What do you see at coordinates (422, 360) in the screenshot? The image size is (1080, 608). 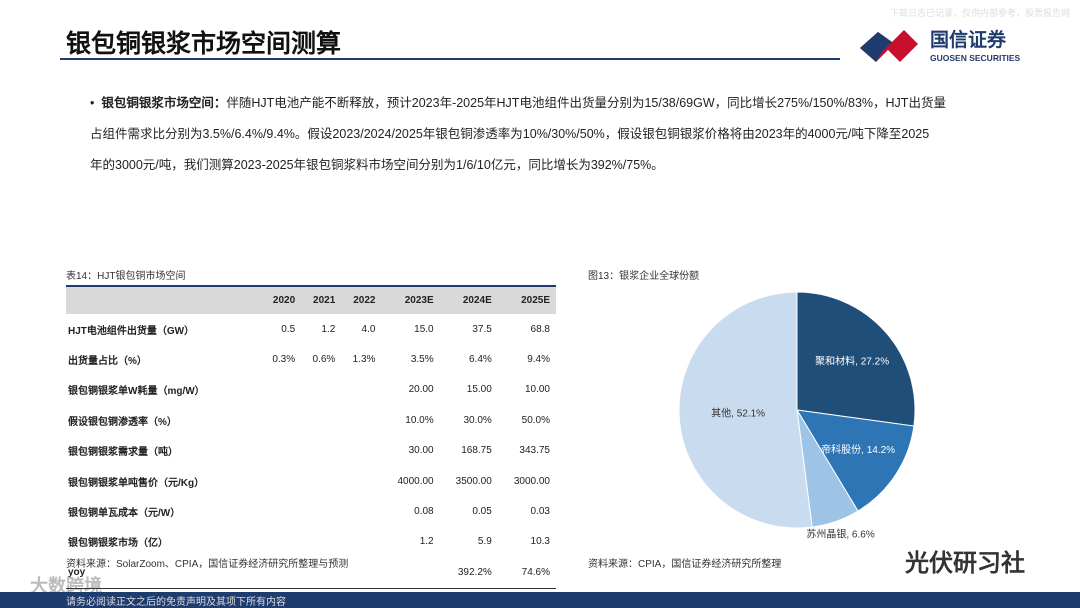 I see `cell: 3.5%` at bounding box center [422, 360].